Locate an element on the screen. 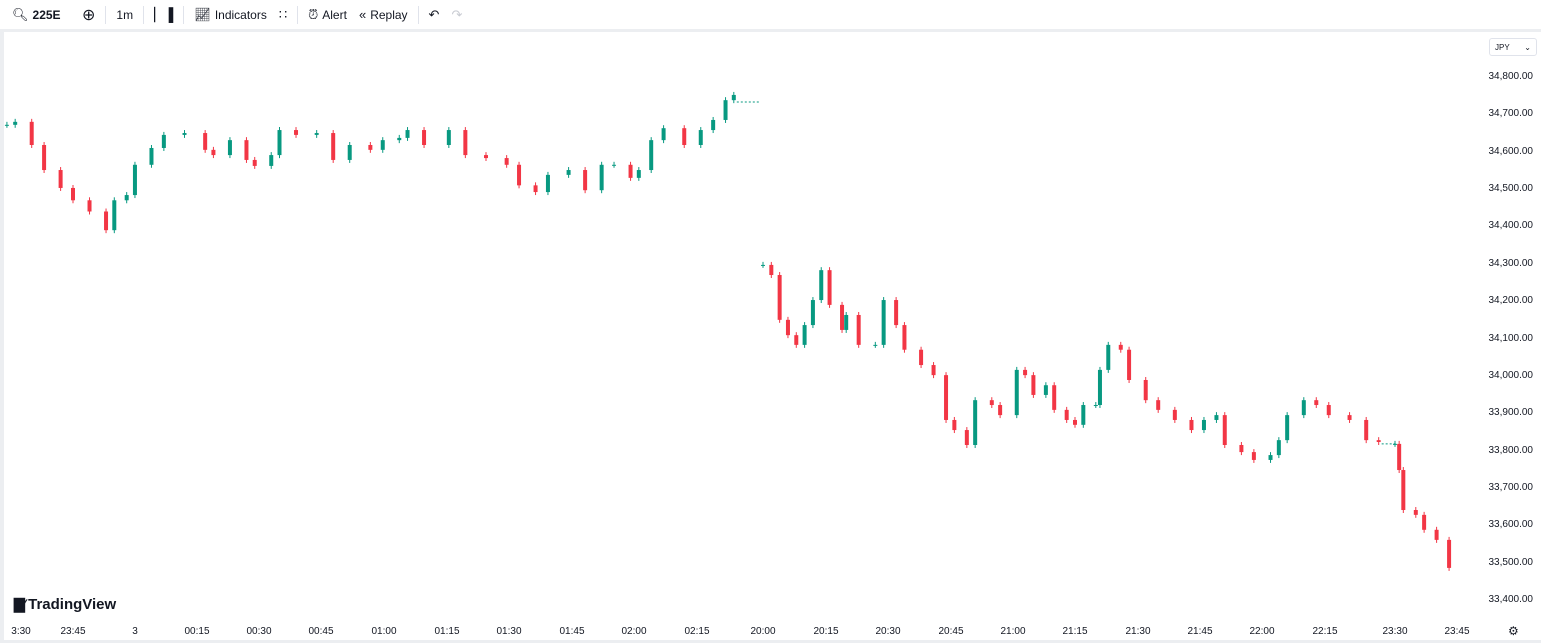 The width and height of the screenshot is (1541, 643). price-tick-label: 34,300.00 is located at coordinates (1511, 263).